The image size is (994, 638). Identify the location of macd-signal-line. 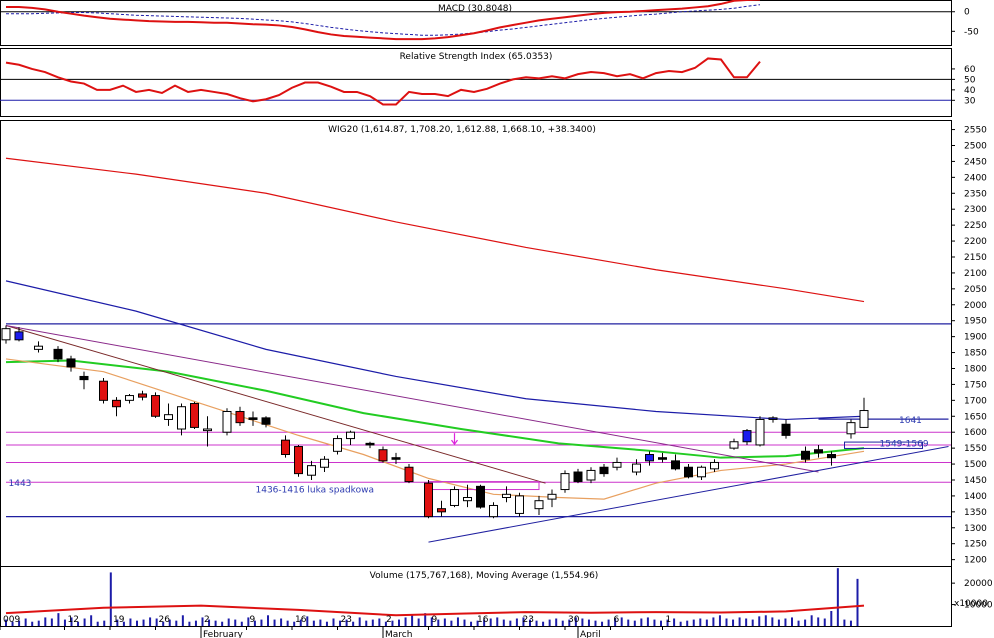
(383, 20).